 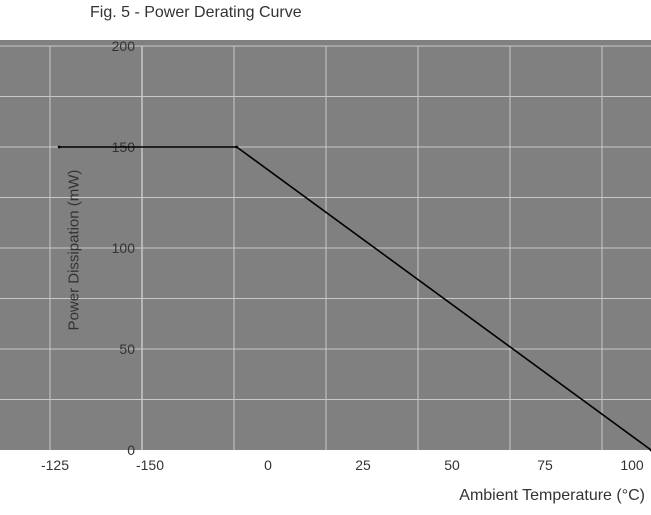 I want to click on x-tick-label-5: 75, so click(x=545, y=465).